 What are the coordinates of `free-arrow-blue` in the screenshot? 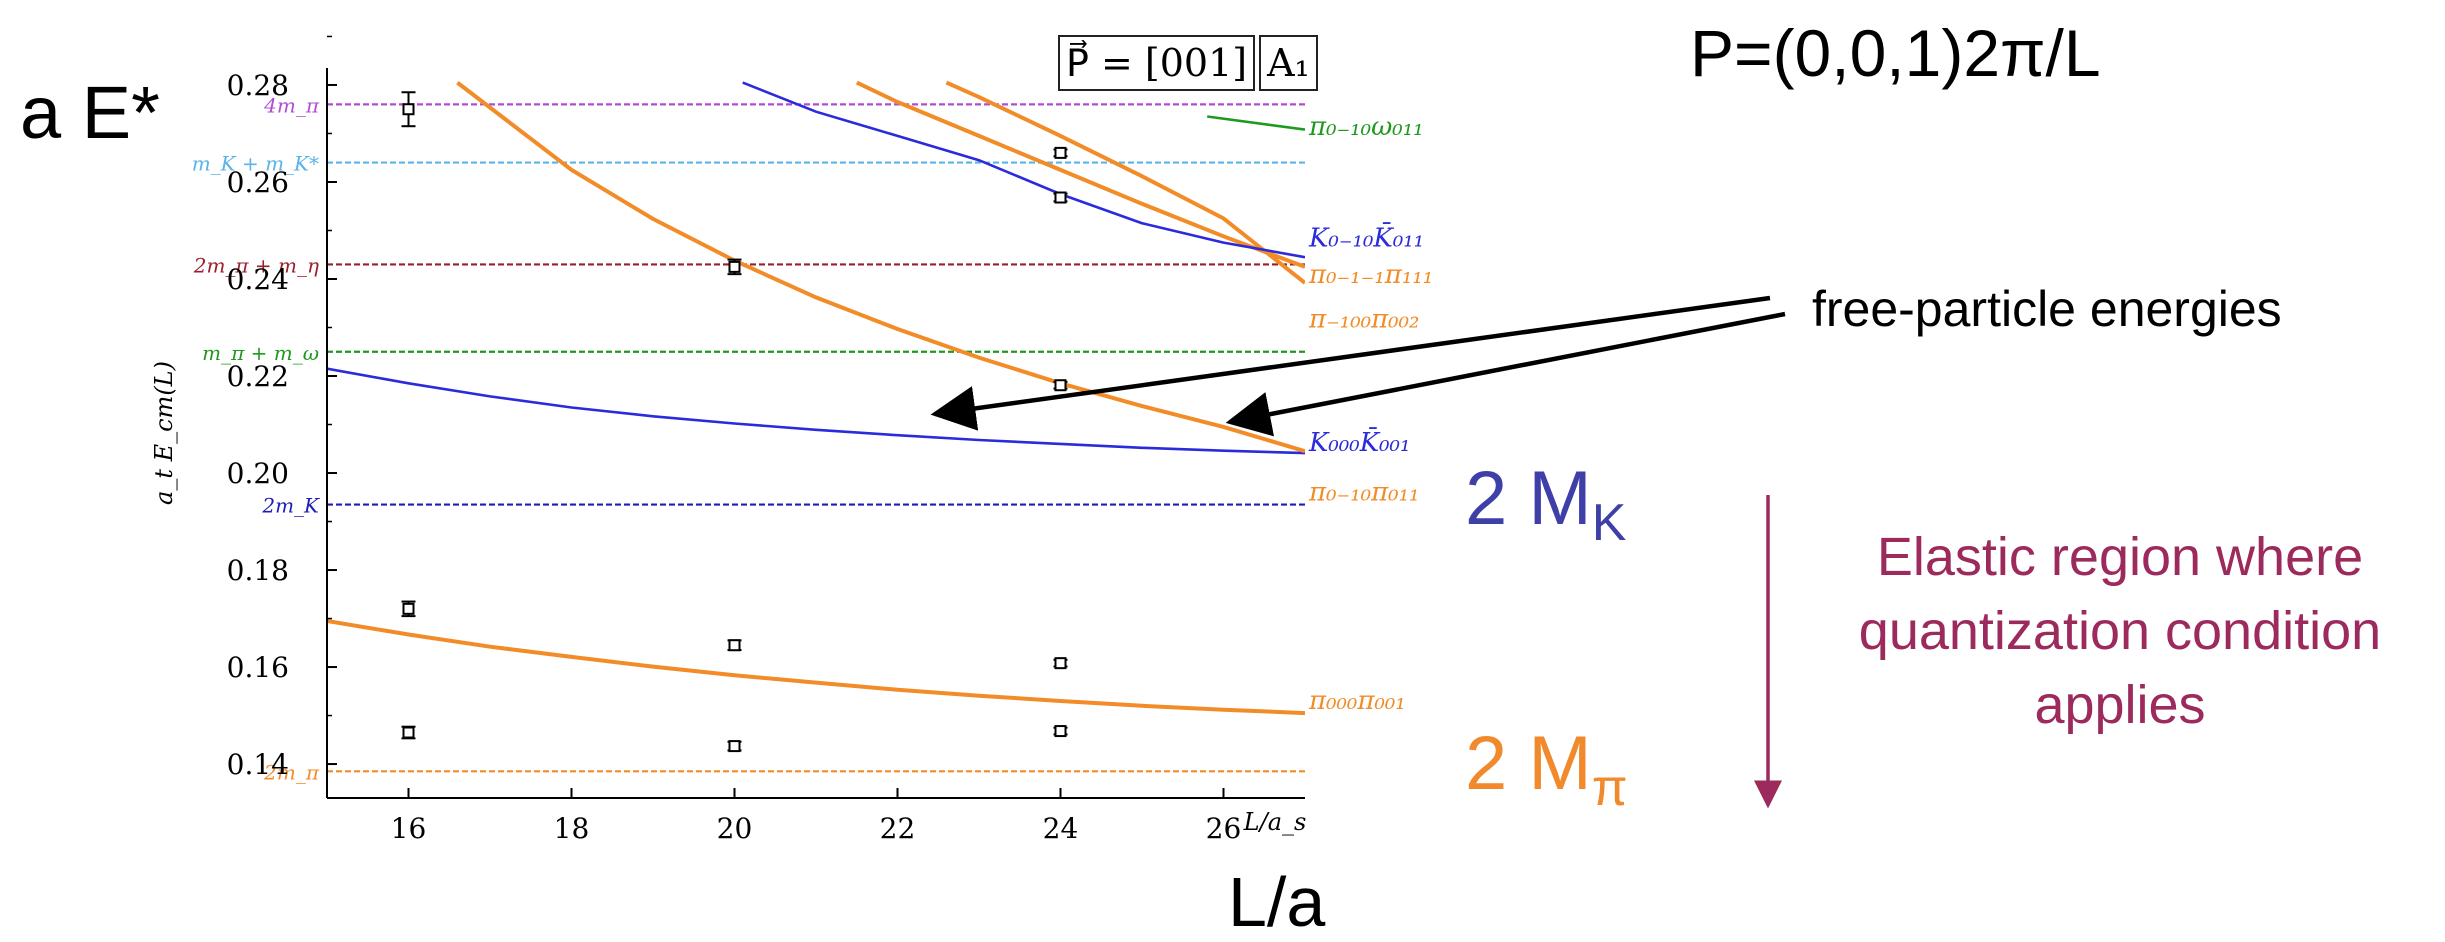 It's located at (1350, 363).